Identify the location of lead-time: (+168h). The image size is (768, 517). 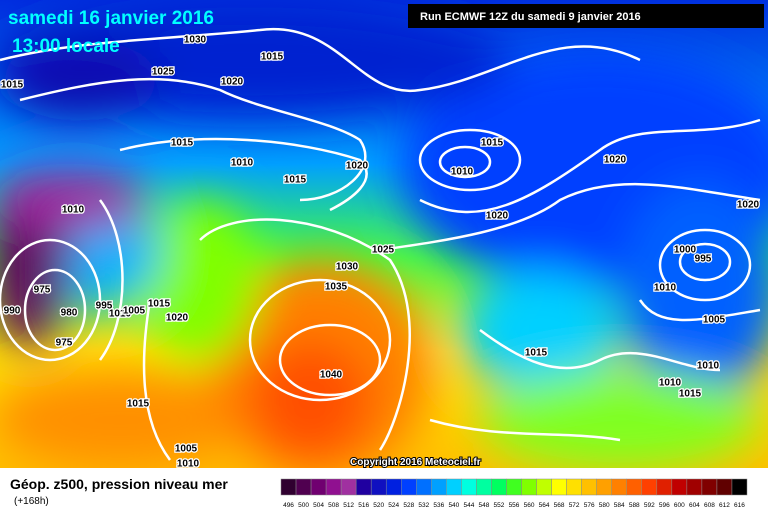
(31, 501).